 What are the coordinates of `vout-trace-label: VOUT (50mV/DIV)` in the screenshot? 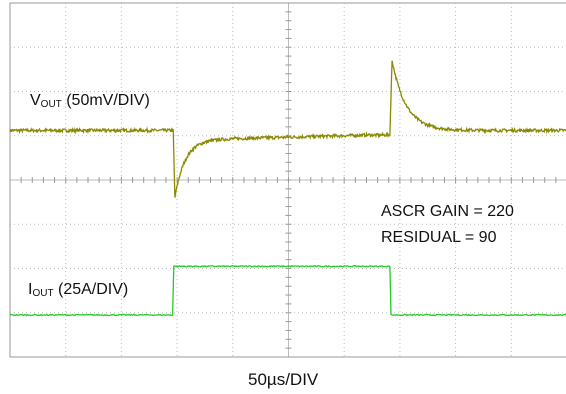 It's located at (90, 101).